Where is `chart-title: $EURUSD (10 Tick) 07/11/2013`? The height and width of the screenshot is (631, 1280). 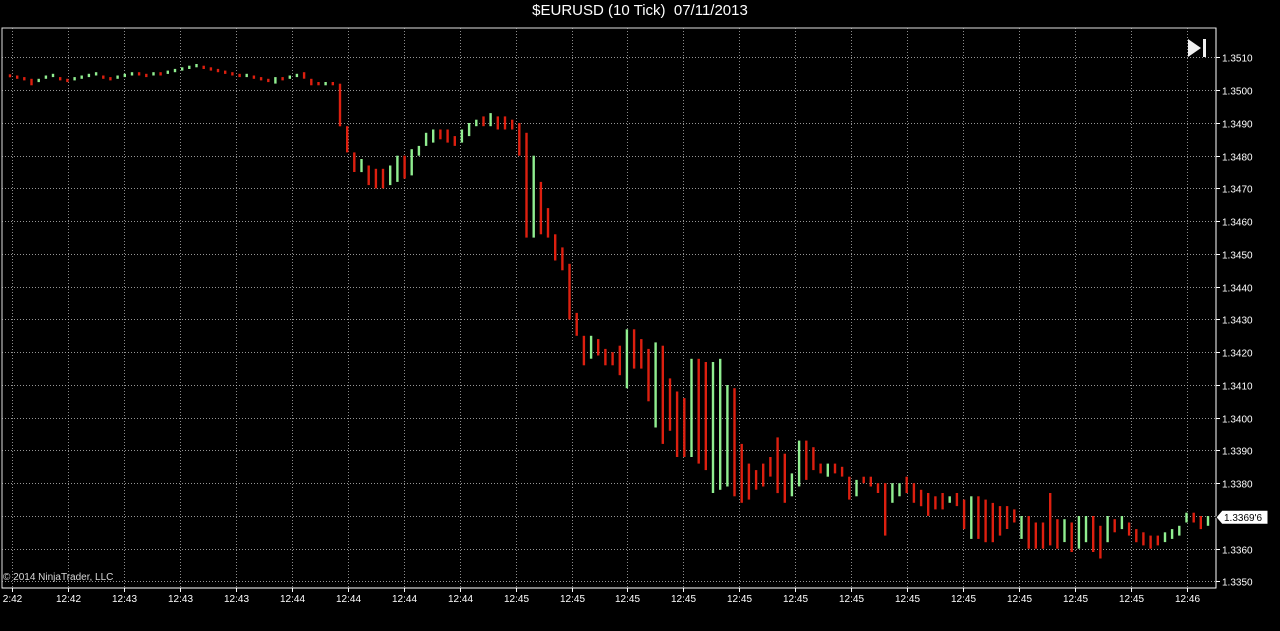 chart-title: $EURUSD (10 Tick) 07/11/2013 is located at coordinates (640, 10).